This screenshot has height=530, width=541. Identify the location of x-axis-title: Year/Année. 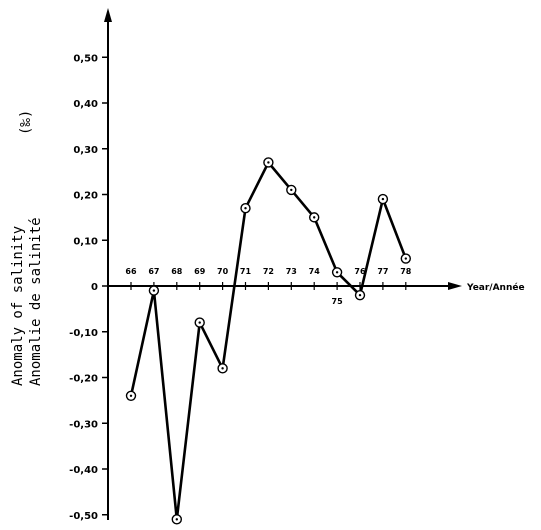
(495, 287).